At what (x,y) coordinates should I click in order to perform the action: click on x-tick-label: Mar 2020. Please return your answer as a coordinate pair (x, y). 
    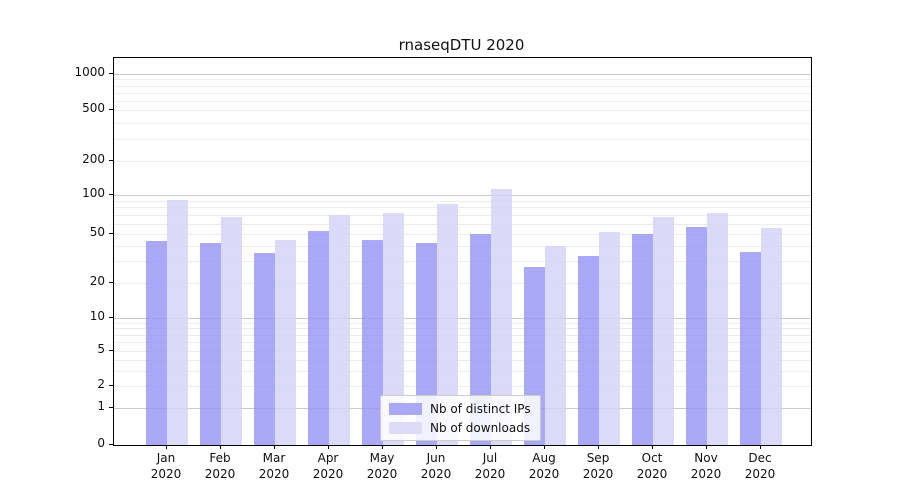
    Looking at the image, I should click on (274, 466).